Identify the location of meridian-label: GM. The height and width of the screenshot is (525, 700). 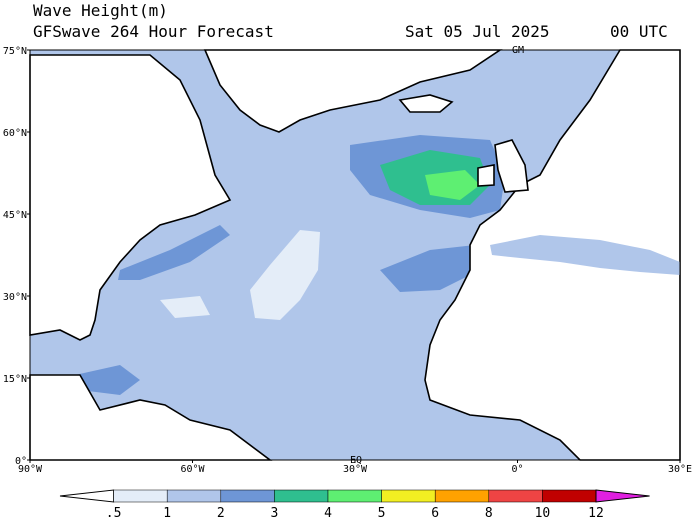
(518, 50).